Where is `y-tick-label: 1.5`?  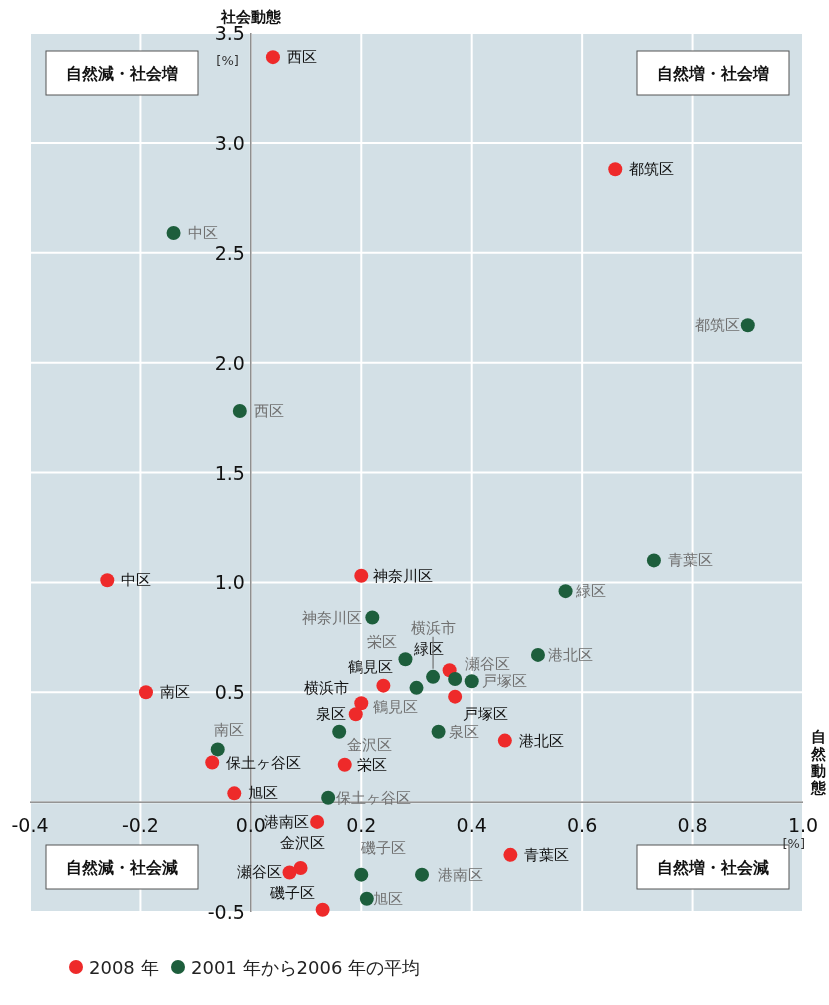
y-tick-label: 1.5 is located at coordinates (229, 472).